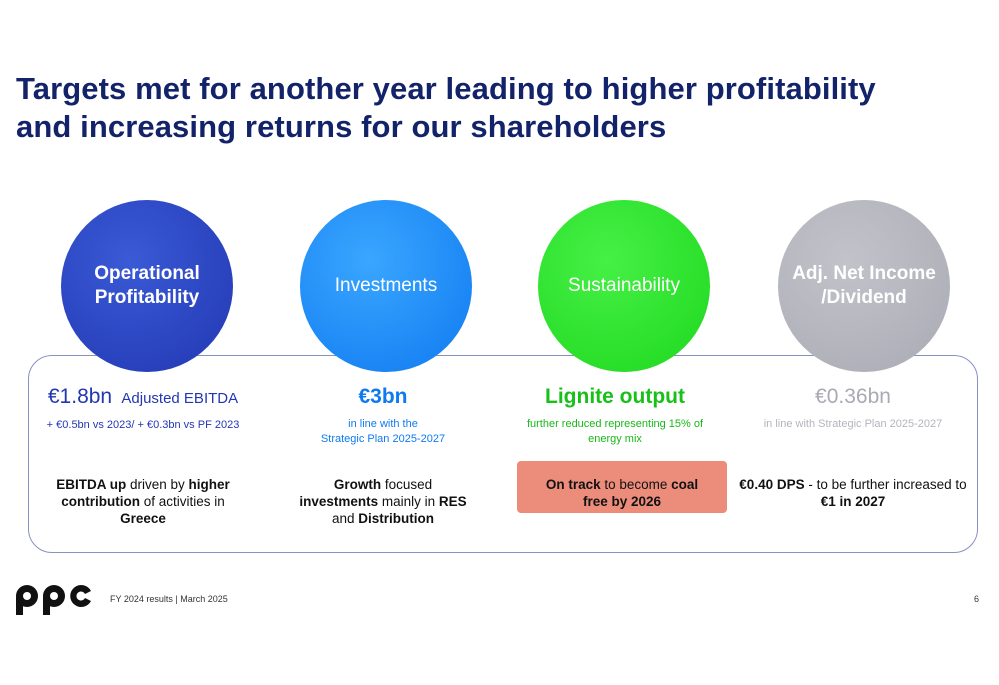 Image resolution: width=999 pixels, height=685 pixels. Describe the element at coordinates (383, 396) in the screenshot. I see `kpi-value: €3bn` at that location.